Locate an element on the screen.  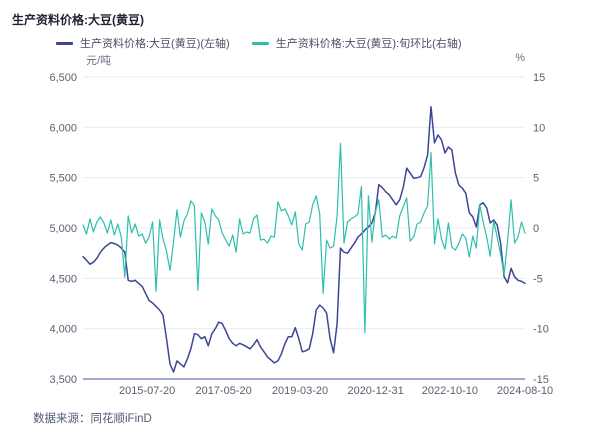
legend-item-pct-change: 生产资料价格:大豆(黄豆):旬环比(右轴) is located at coordinates (356, 43).